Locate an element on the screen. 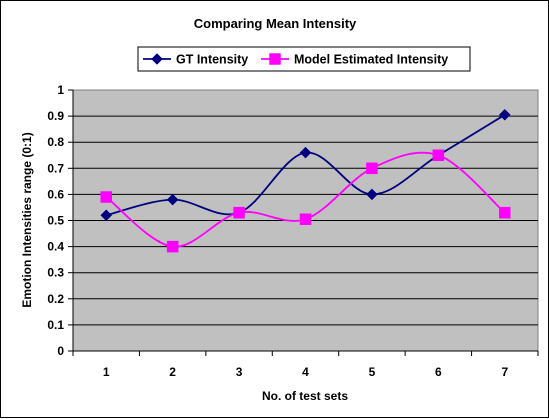  x-tick-label: 3 is located at coordinates (239, 372).